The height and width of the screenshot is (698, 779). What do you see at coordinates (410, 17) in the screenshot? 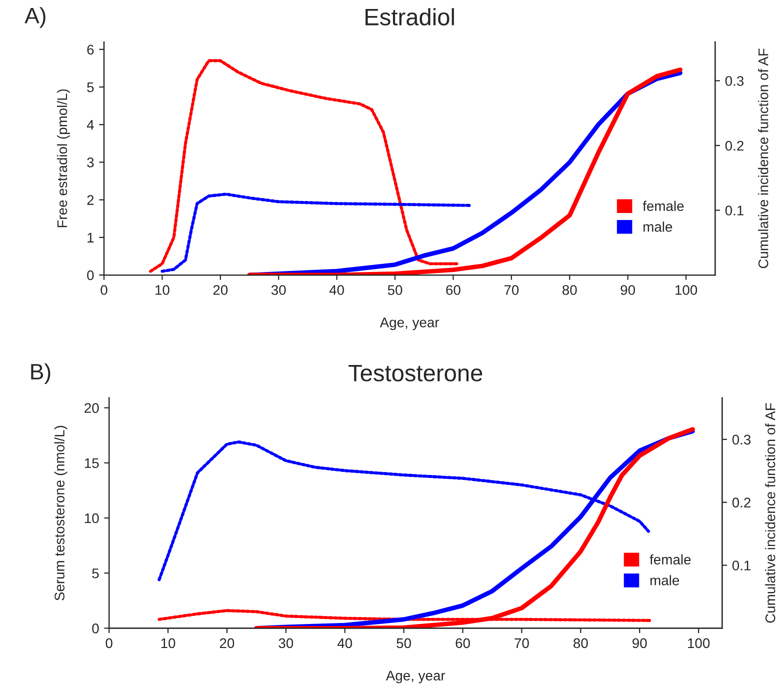
I see `chart-title: Estradiol` at bounding box center [410, 17].